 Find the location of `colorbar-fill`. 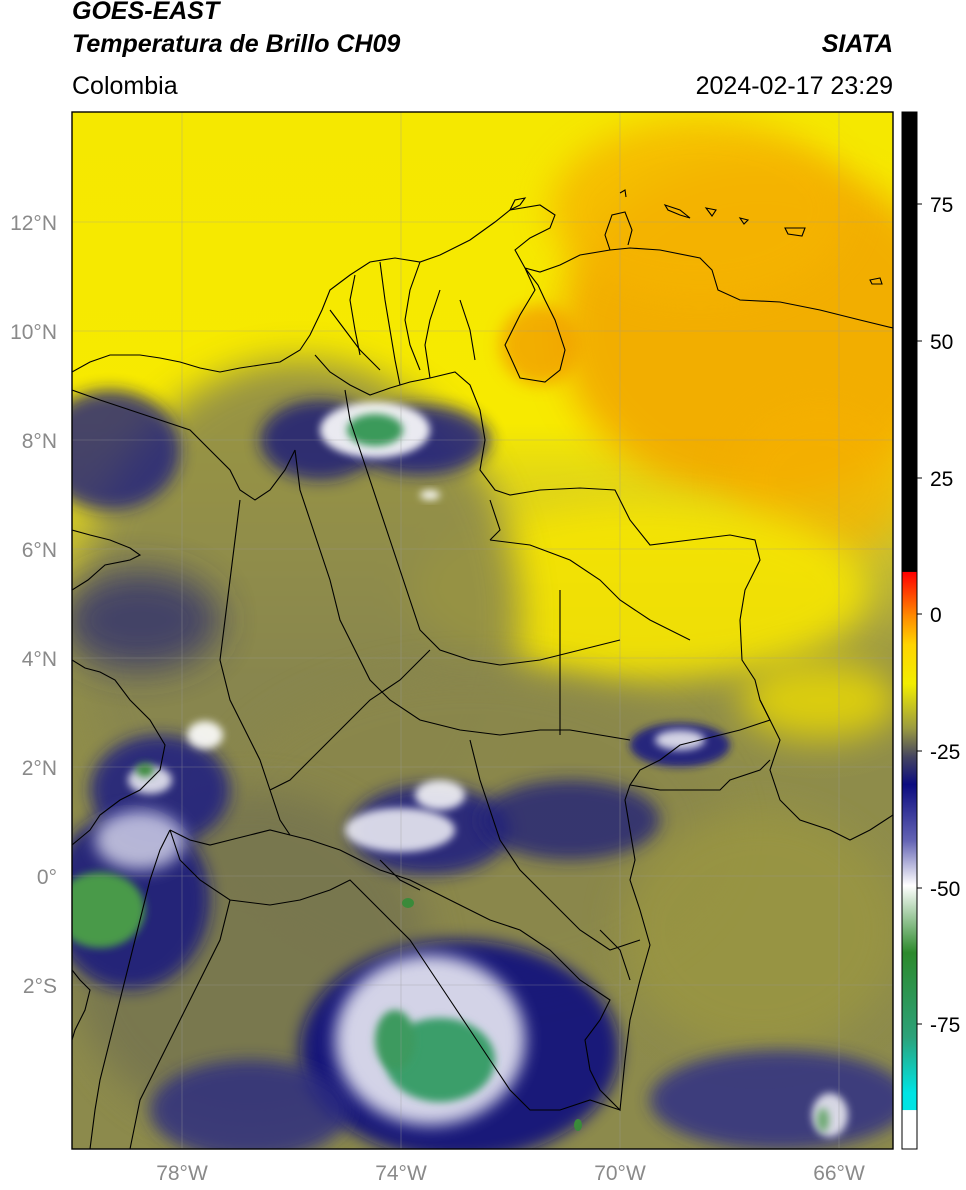

colorbar-fill is located at coordinates (909, 630).